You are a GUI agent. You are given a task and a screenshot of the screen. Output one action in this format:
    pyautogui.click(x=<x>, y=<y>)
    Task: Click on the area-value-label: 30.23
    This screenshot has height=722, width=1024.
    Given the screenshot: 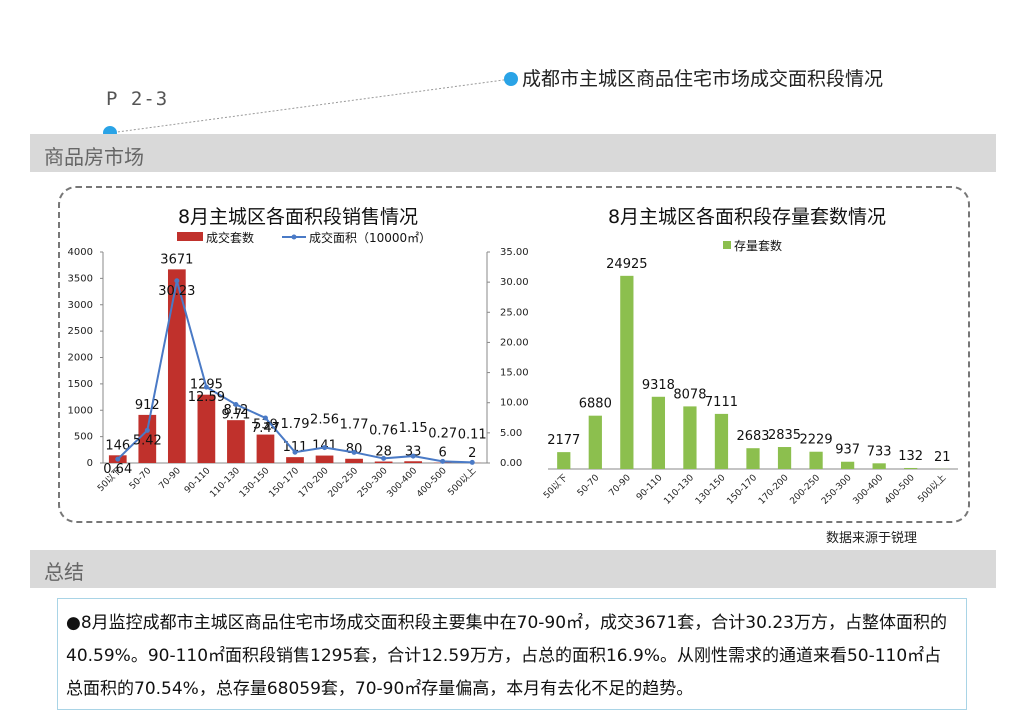 What is the action you would take?
    pyautogui.click(x=176, y=291)
    